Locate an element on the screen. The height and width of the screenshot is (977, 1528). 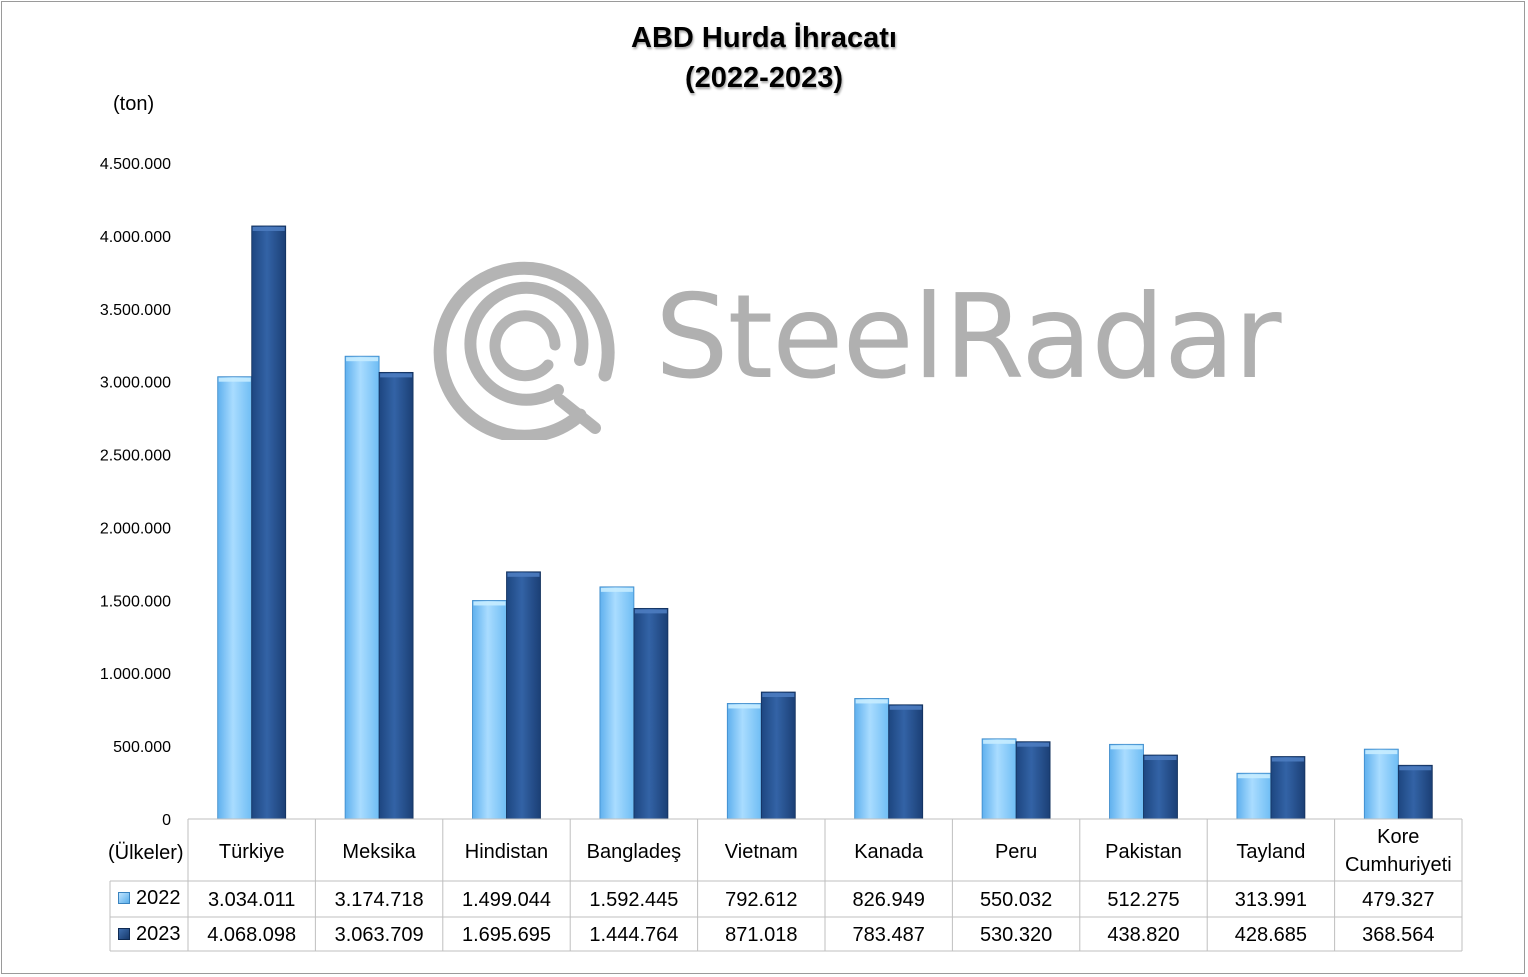
value-label-2022: 512.275 is located at coordinates (1143, 900).